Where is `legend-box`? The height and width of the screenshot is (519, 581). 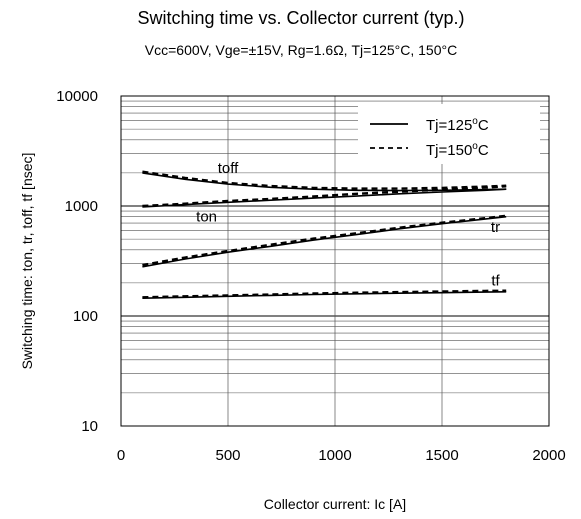 legend-box is located at coordinates (449, 134).